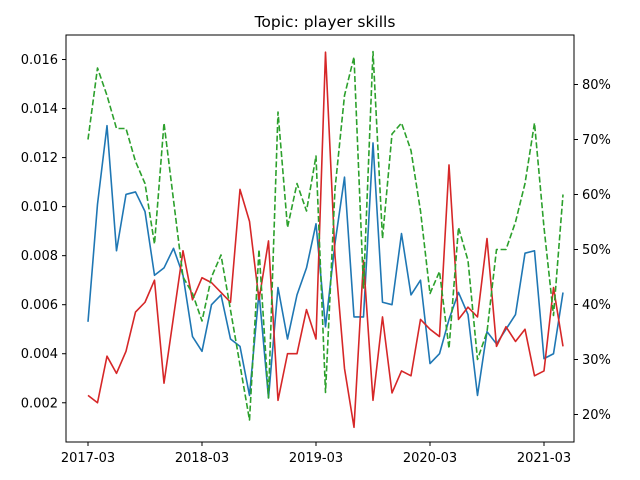  I want to click on y-left-tick-label: 0.002, so click(39, 403).